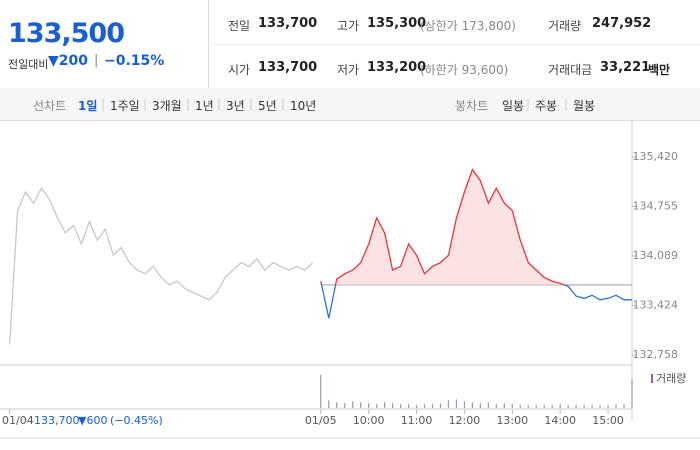 This screenshot has width=700, height=450. Describe the element at coordinates (656, 304) in the screenshot. I see `y-tick-label: 133,424` at that location.